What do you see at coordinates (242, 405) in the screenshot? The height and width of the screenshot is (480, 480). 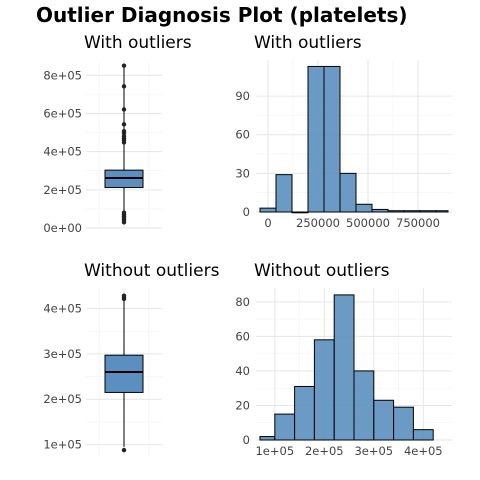 I see `y-tick-label: 20` at bounding box center [242, 405].